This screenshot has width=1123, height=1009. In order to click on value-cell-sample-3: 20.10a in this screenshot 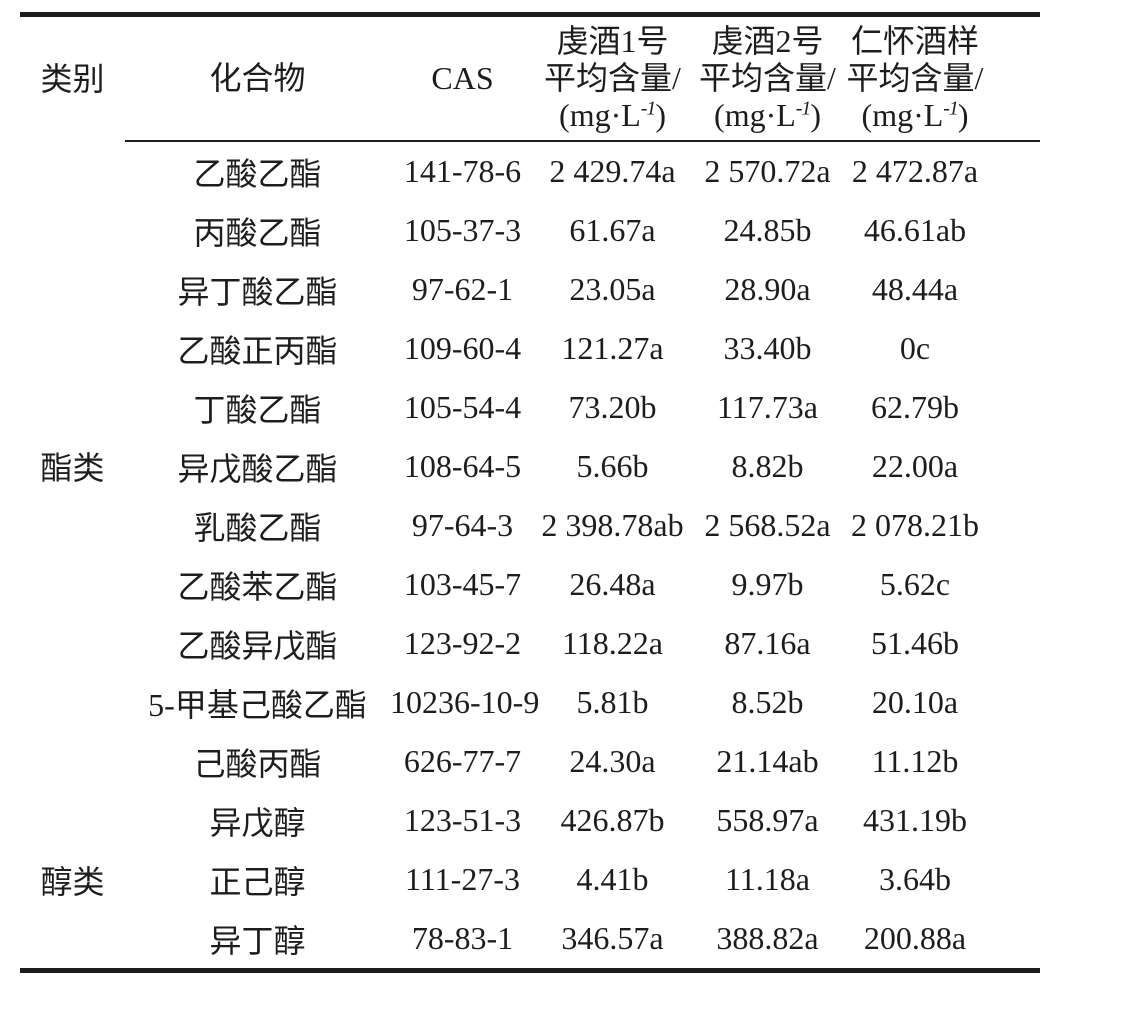, I will do `click(915, 702)`.